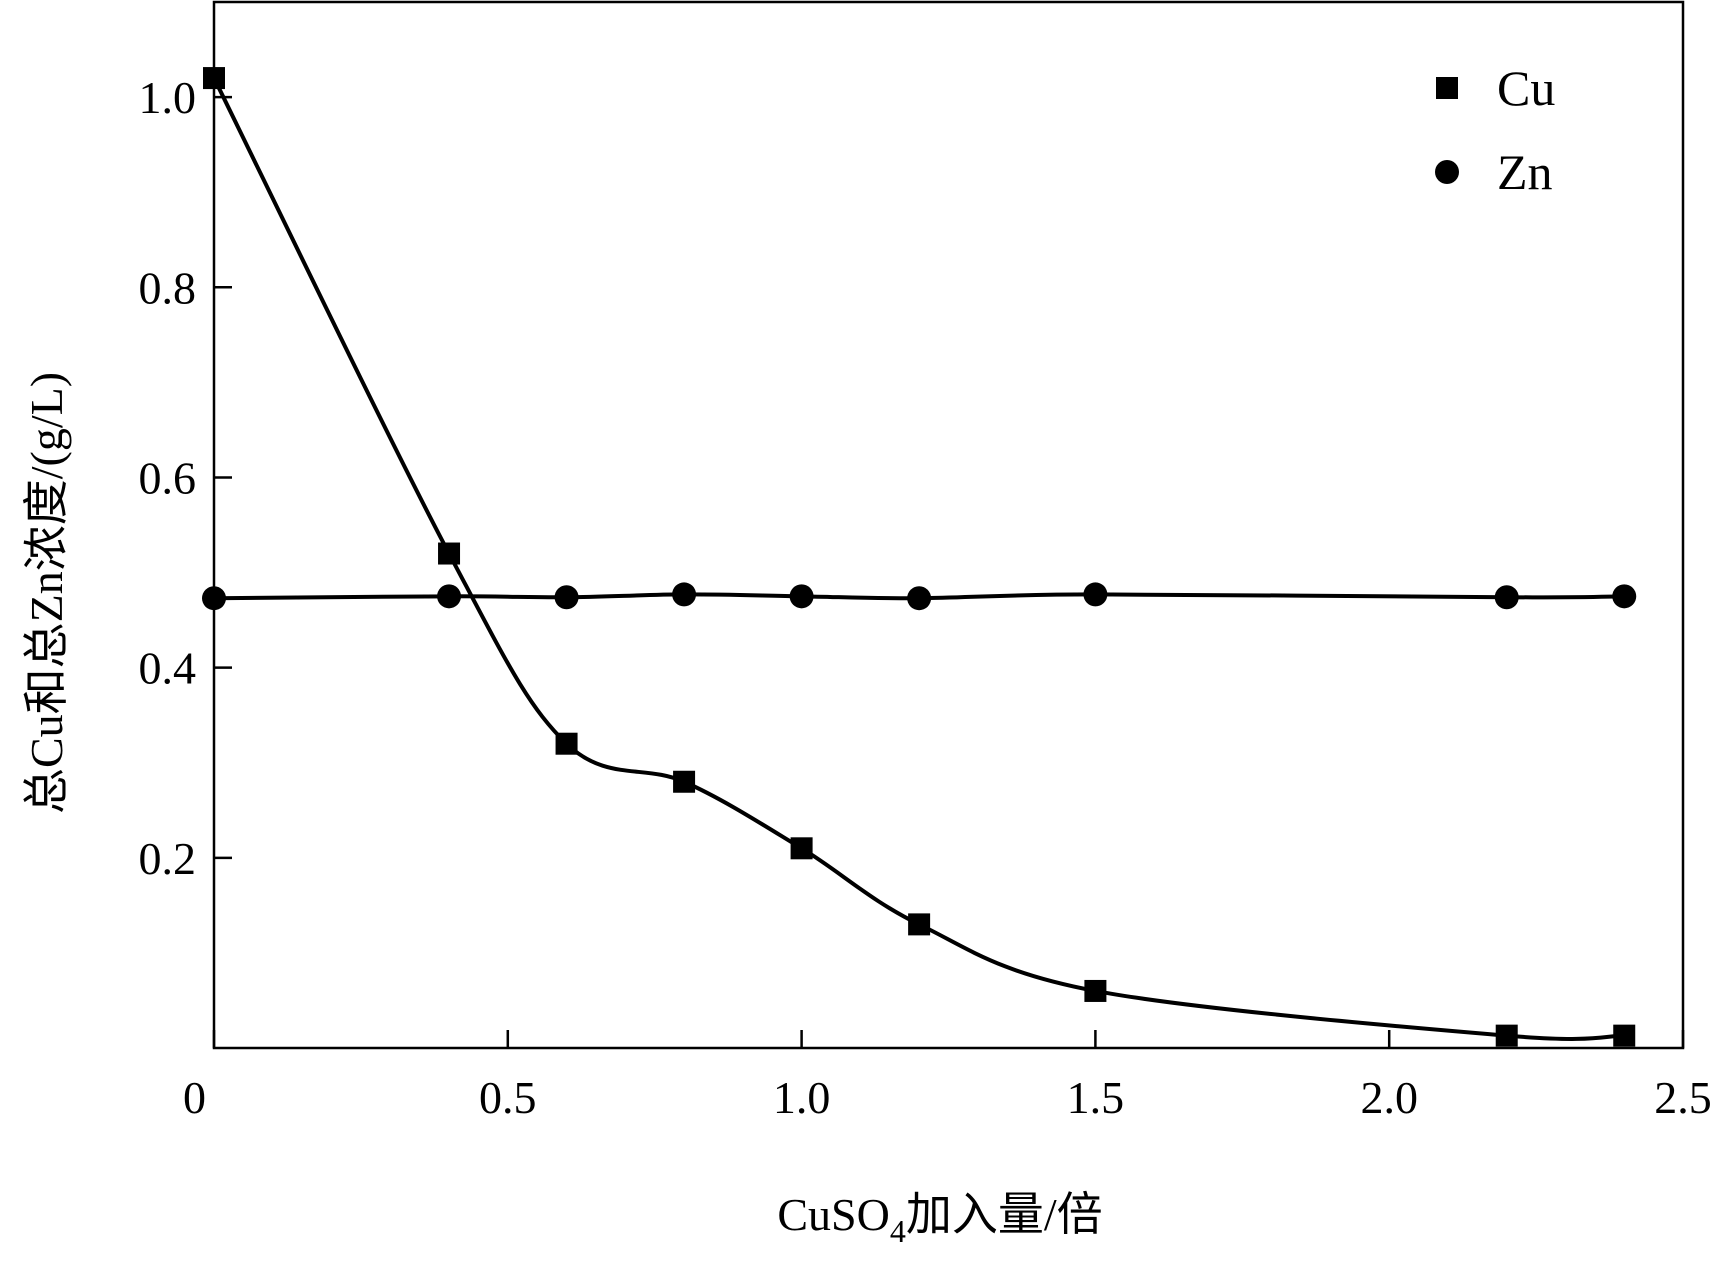 This screenshot has width=1717, height=1265. What do you see at coordinates (1495, 130) in the screenshot?
I see `legend: Cu Zn` at bounding box center [1495, 130].